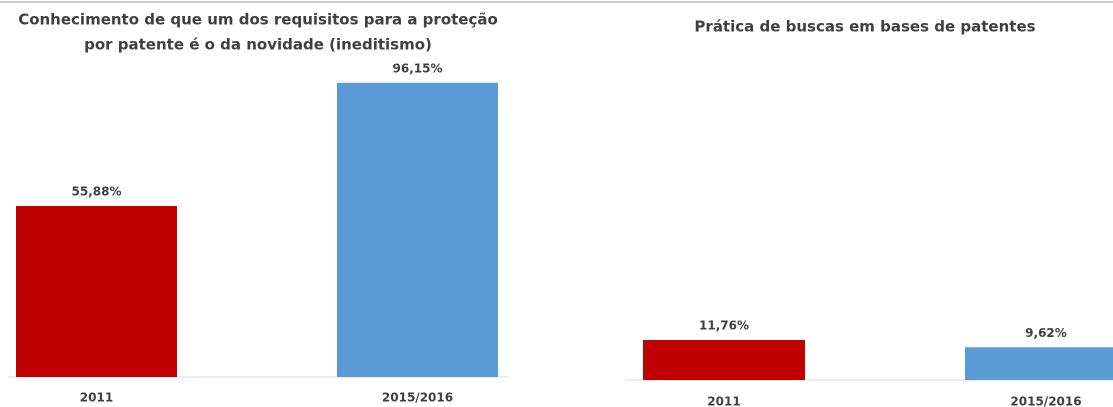  I want to click on value-label: 11,76%, so click(724, 326).